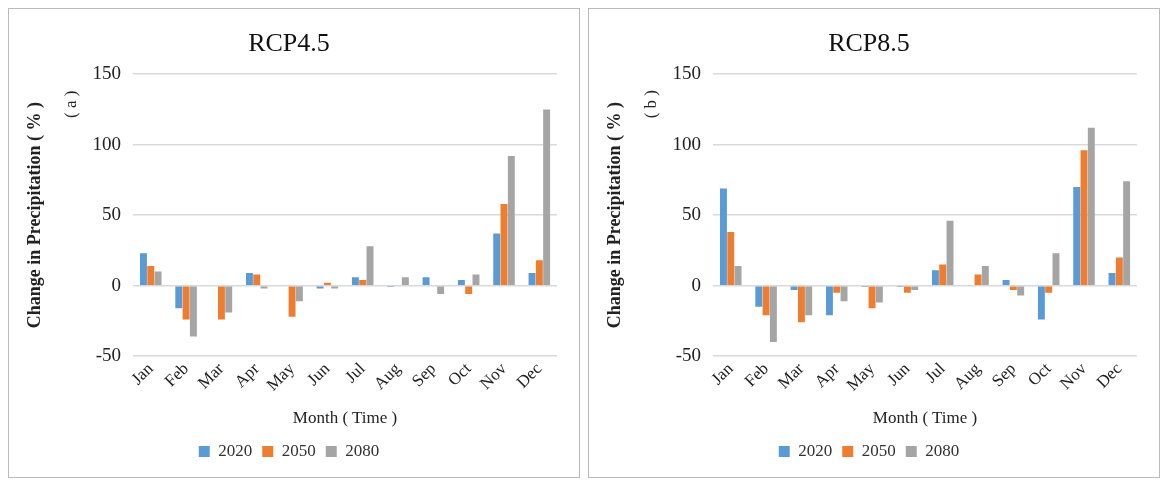 This screenshot has width=1166, height=487. Describe the element at coordinates (615, 215) in the screenshot. I see `y-axis-title: Change in Precipitation ( % )` at that location.